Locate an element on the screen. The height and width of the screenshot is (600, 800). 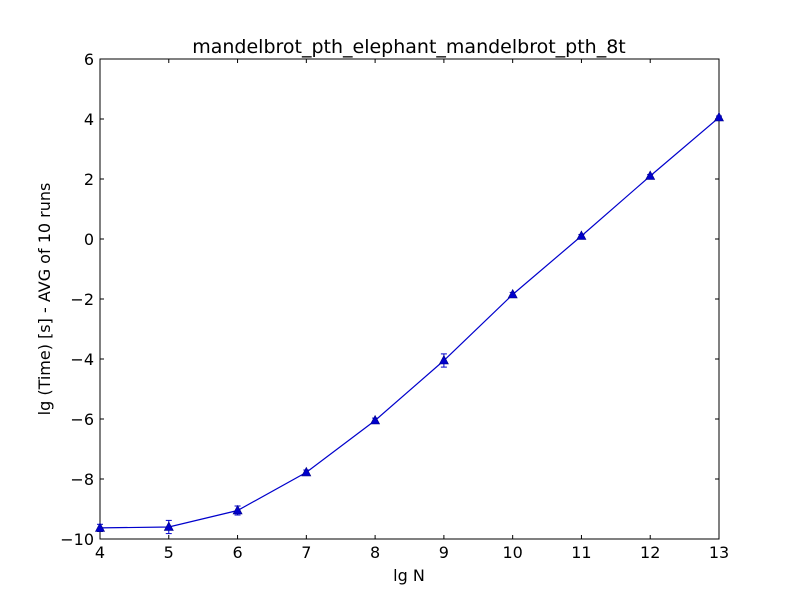
y-tick-label: −10 is located at coordinates (77, 539).